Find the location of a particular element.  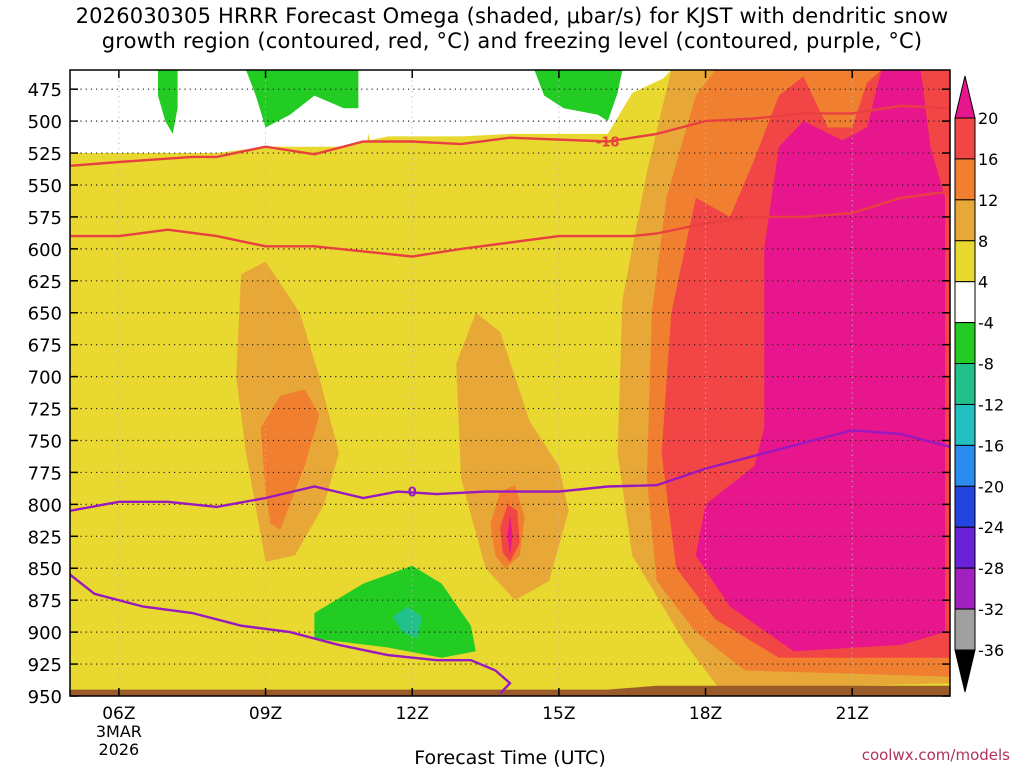

y-tick-label-475: 475 is located at coordinates (45, 90).